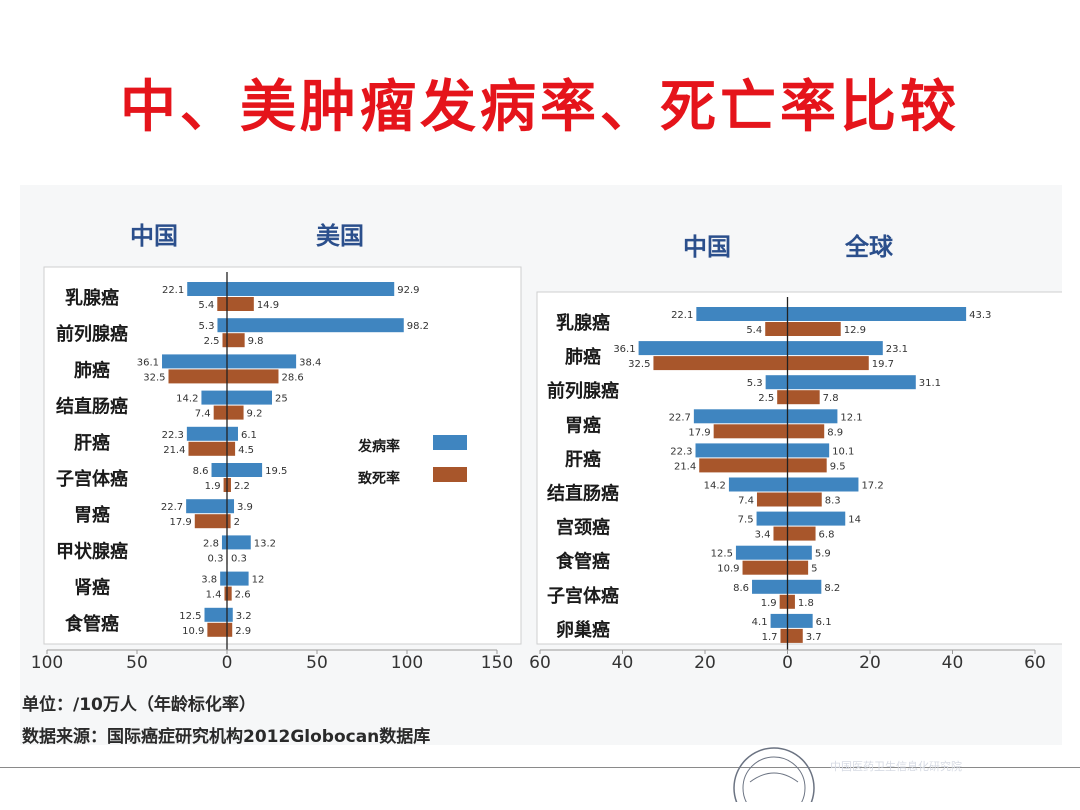  Describe the element at coordinates (255, 414) in the screenshot. I see `value-label-mortality-right: 9.2` at that location.